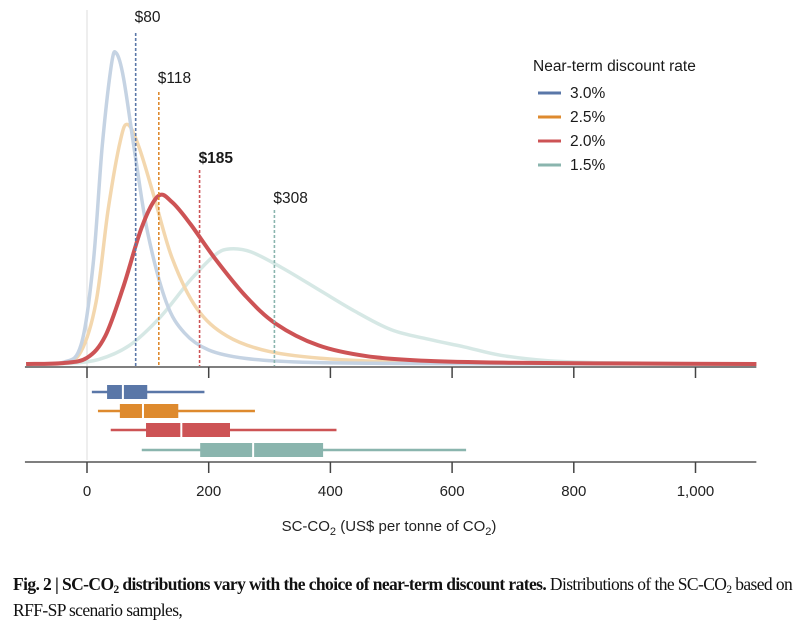 The width and height of the screenshot is (795, 634). I want to click on boxplot-x-axis, so click(390, 467).